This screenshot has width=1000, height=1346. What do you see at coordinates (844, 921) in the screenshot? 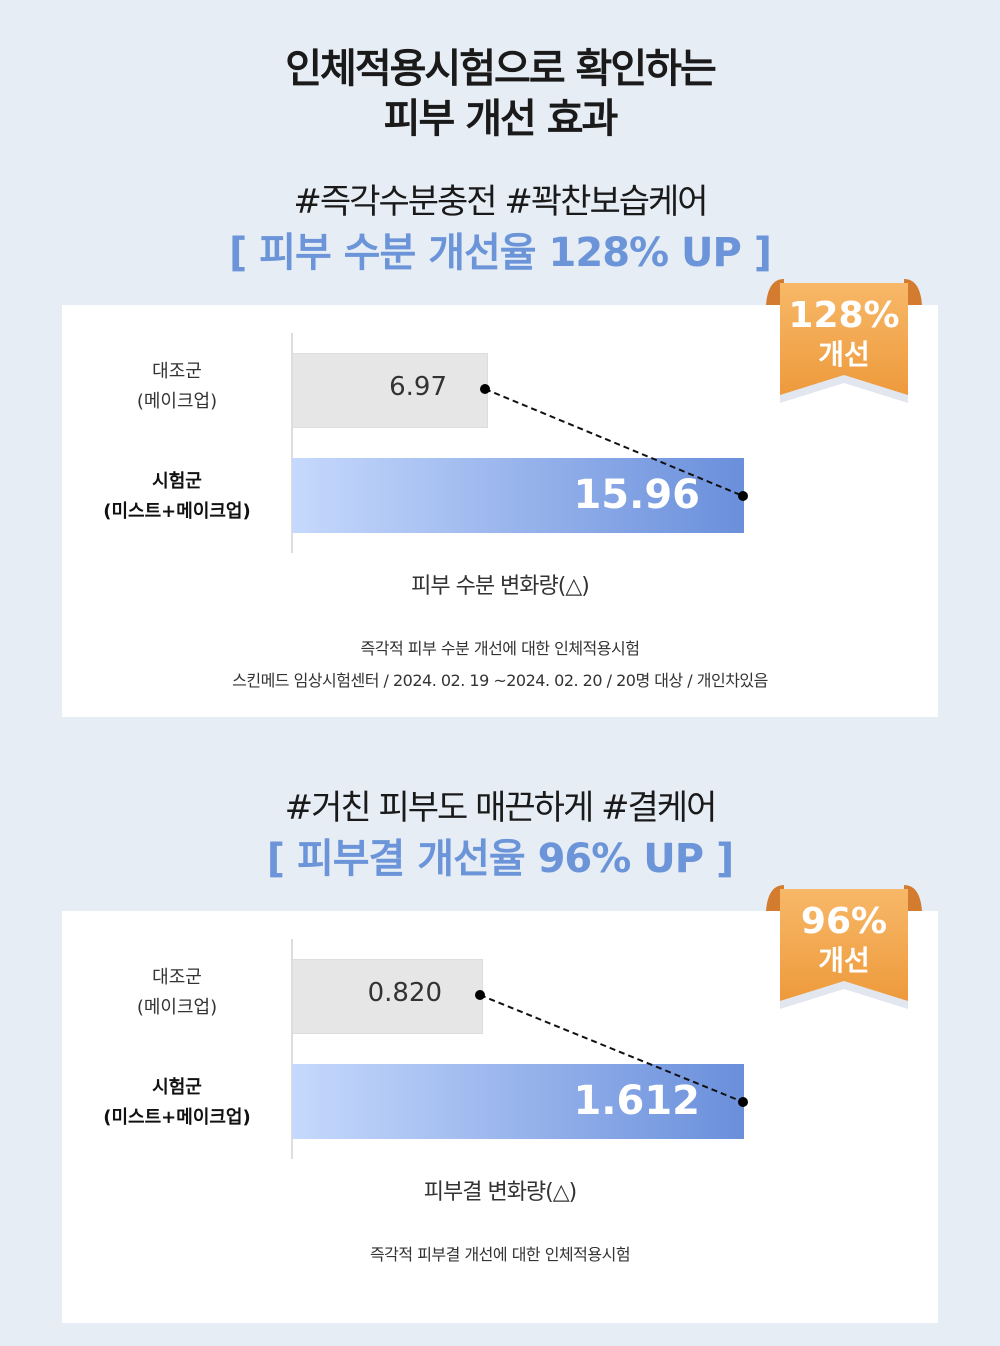
I see `badge-value: 96%` at bounding box center [844, 921].